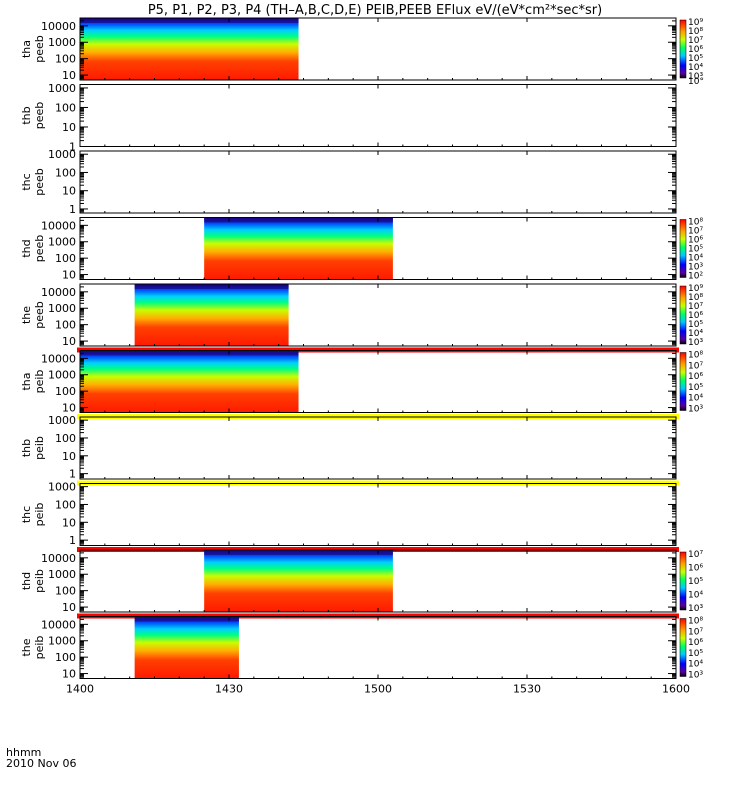 The height and width of the screenshot is (800, 750). What do you see at coordinates (348, 182) in the screenshot?
I see `panel-thc-peeb: 1 10 100 1000 thc peeb` at bounding box center [348, 182].